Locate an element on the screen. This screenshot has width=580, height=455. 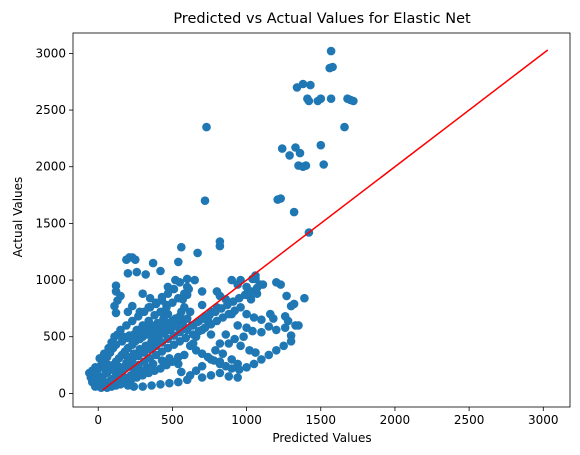
y-tick-label: 3000 is located at coordinates (50, 53).